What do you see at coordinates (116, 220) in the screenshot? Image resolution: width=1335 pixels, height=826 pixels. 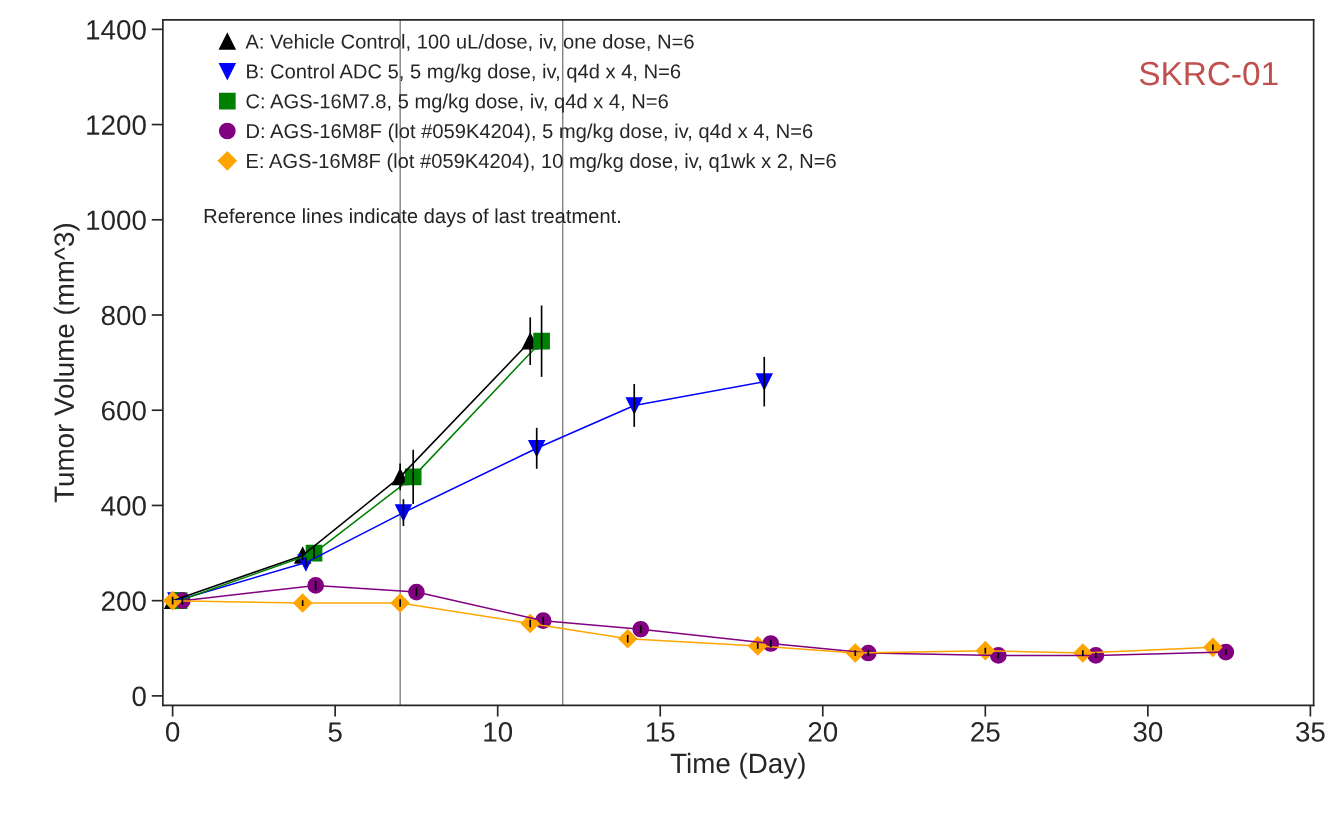 I see `y-tick-label: 1000` at bounding box center [116, 220].